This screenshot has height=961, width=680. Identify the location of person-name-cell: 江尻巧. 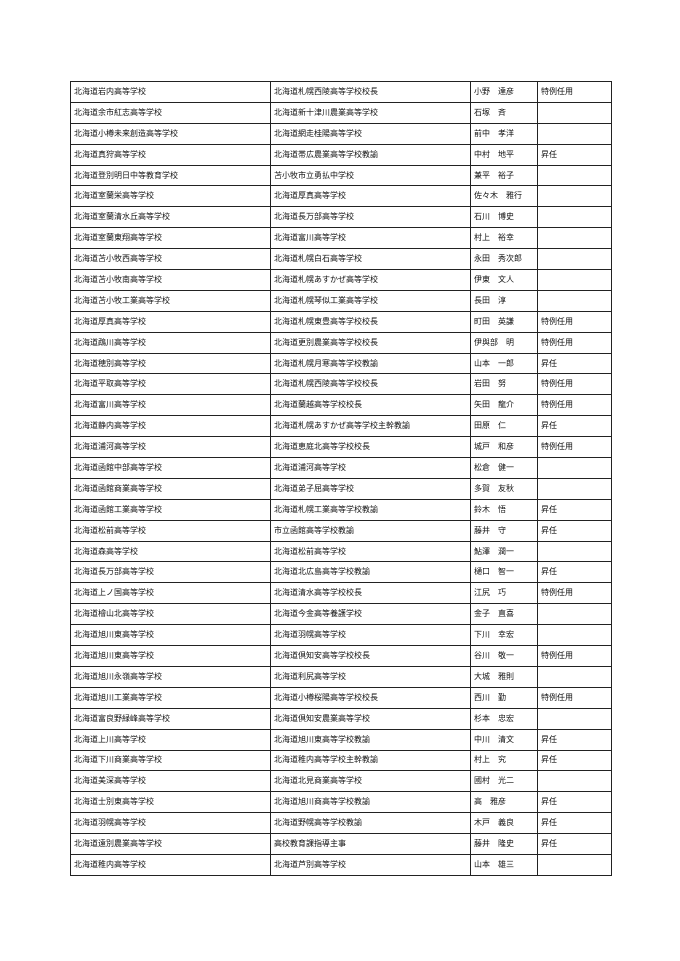
(504, 593).